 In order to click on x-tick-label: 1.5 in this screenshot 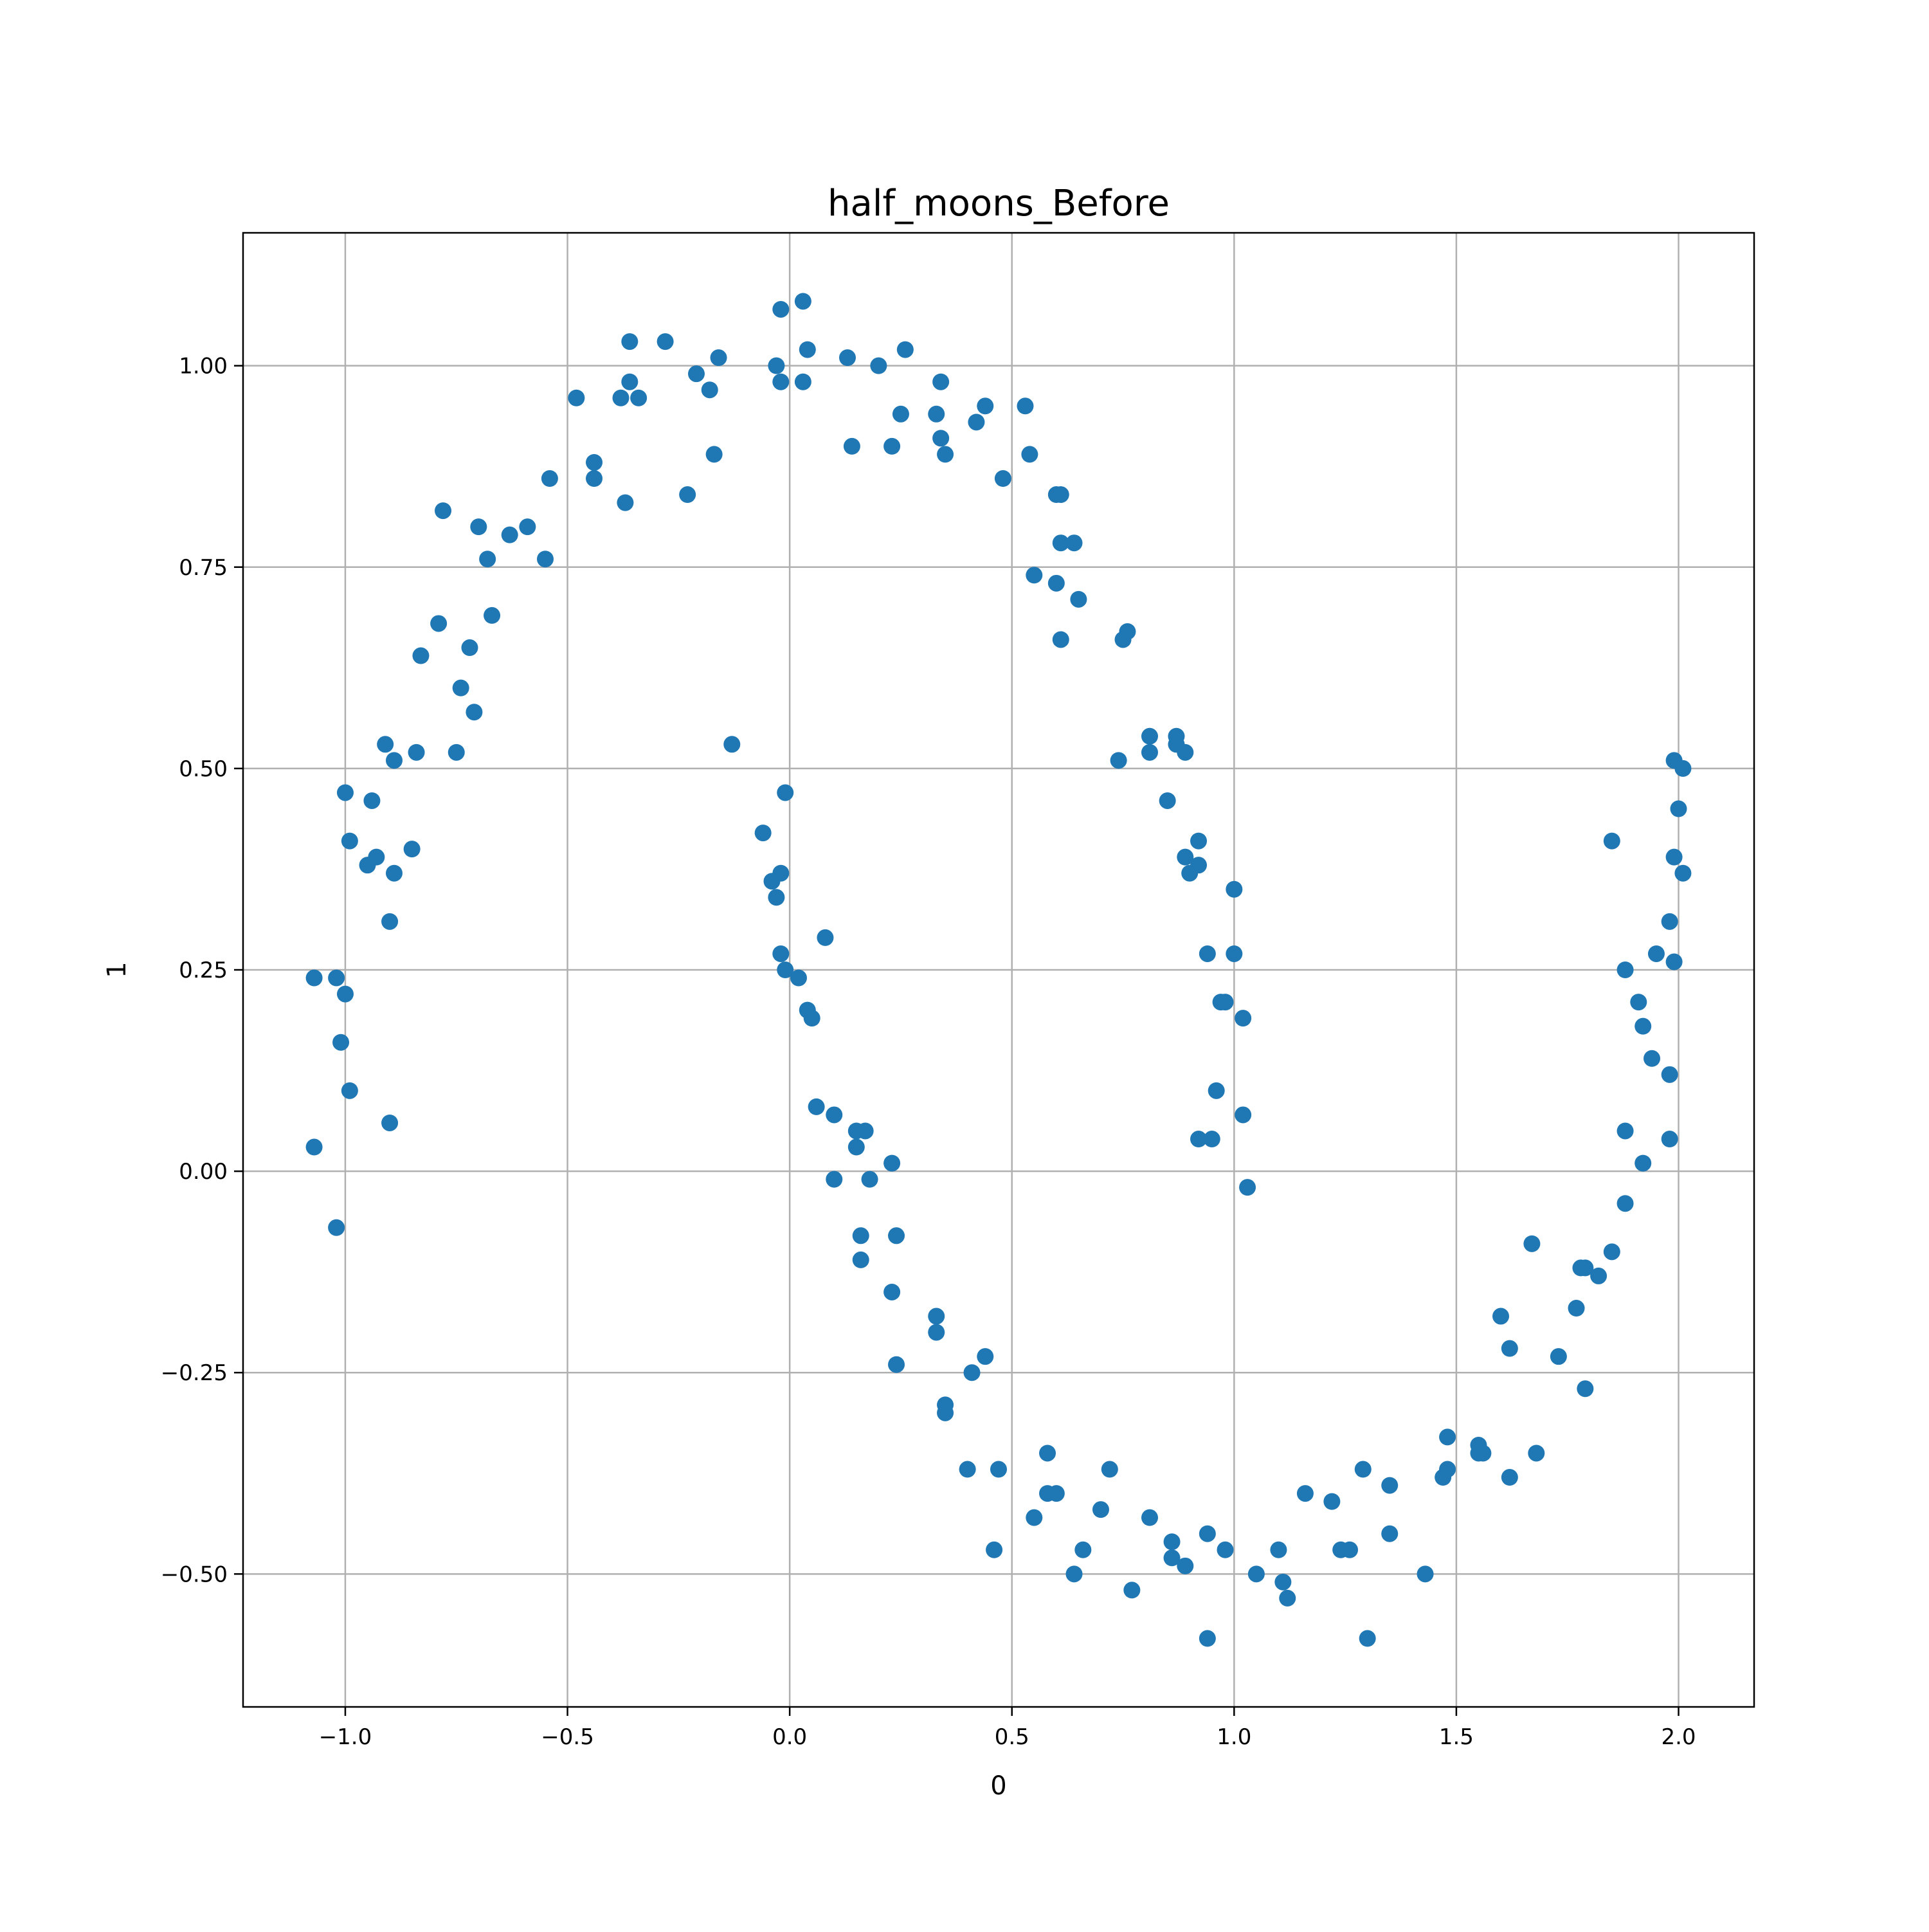, I will do `click(1456, 1737)`.